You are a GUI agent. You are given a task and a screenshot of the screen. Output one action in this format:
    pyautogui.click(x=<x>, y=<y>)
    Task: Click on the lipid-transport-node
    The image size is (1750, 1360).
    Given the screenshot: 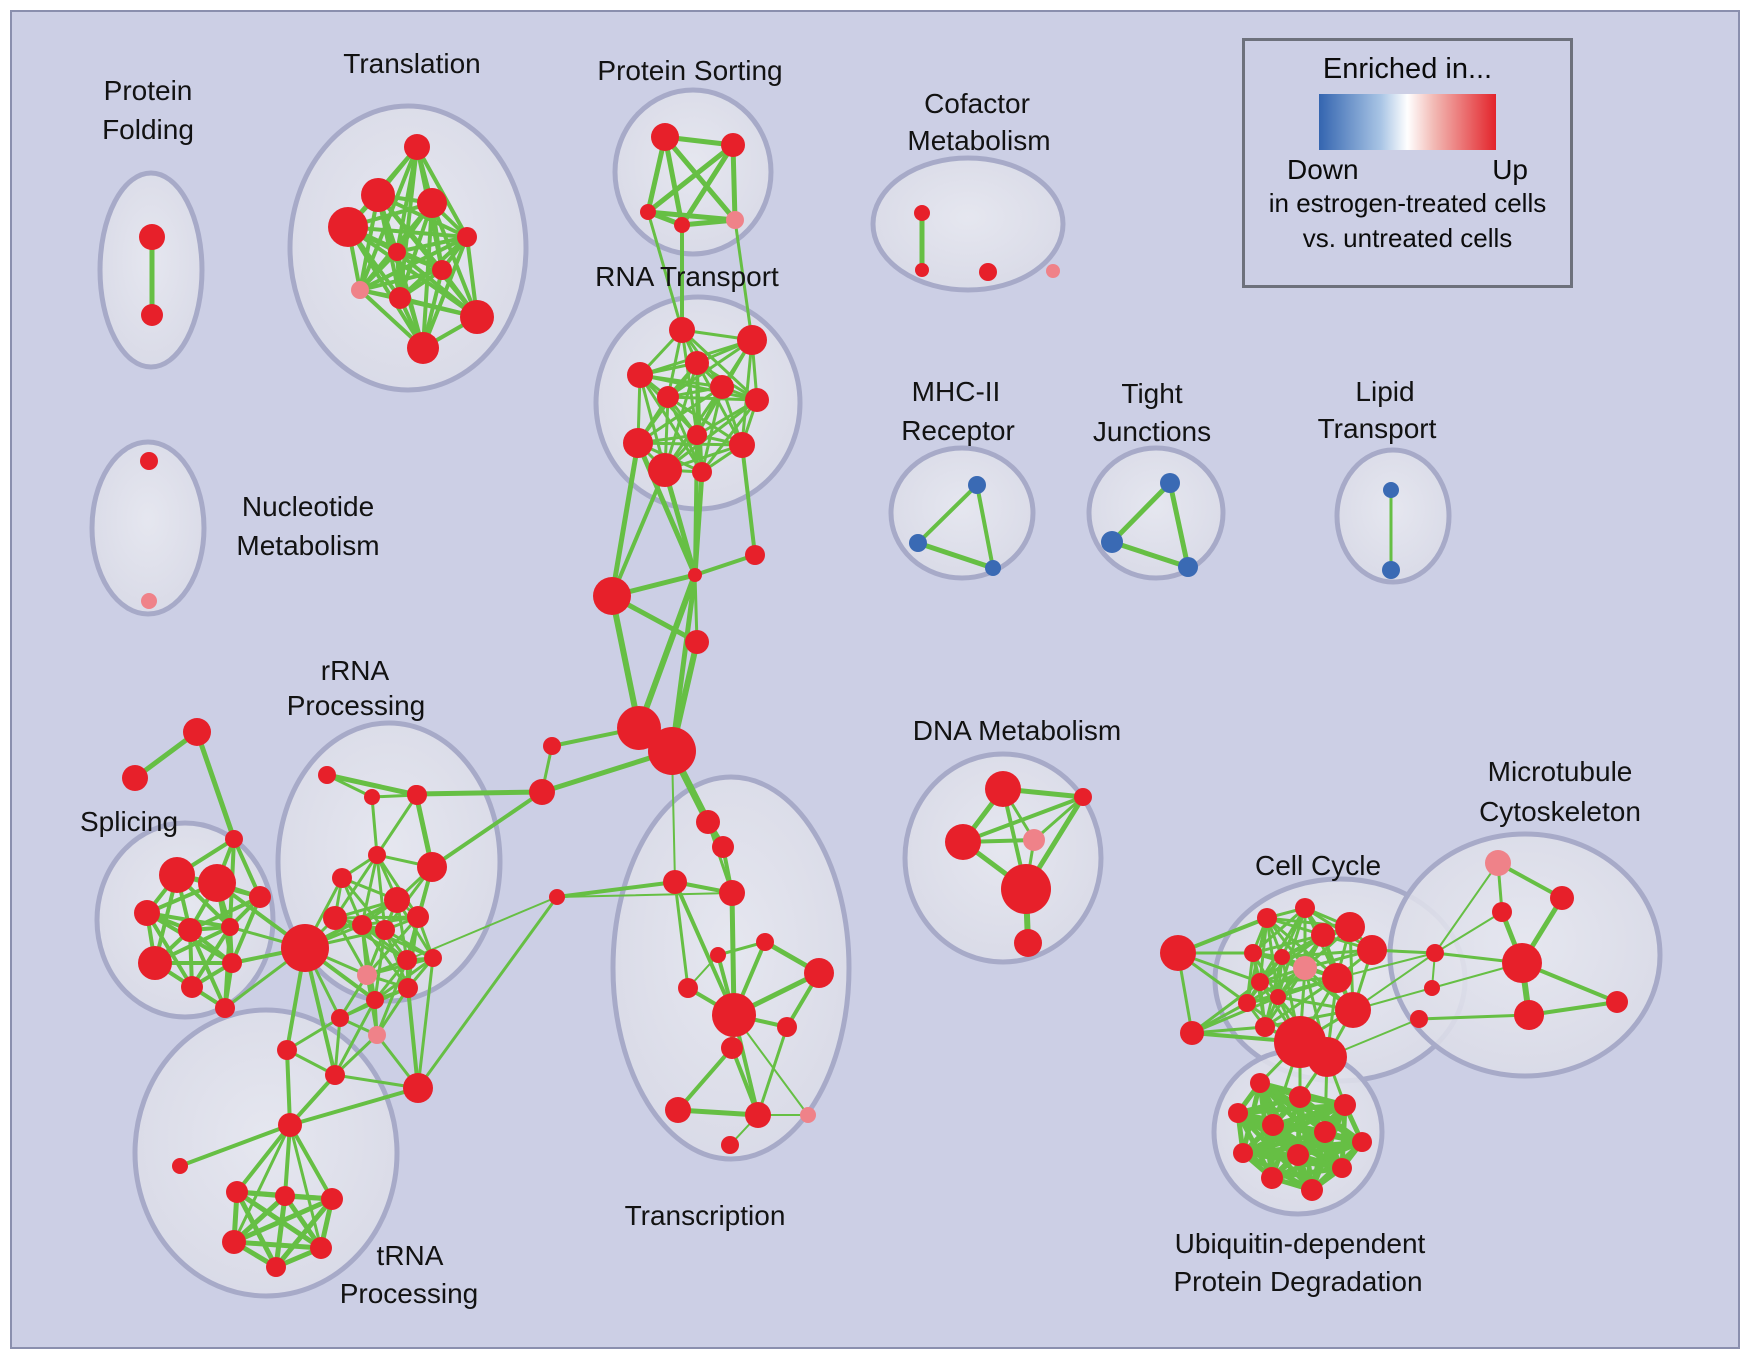 What is the action you would take?
    pyautogui.click(x=1391, y=570)
    